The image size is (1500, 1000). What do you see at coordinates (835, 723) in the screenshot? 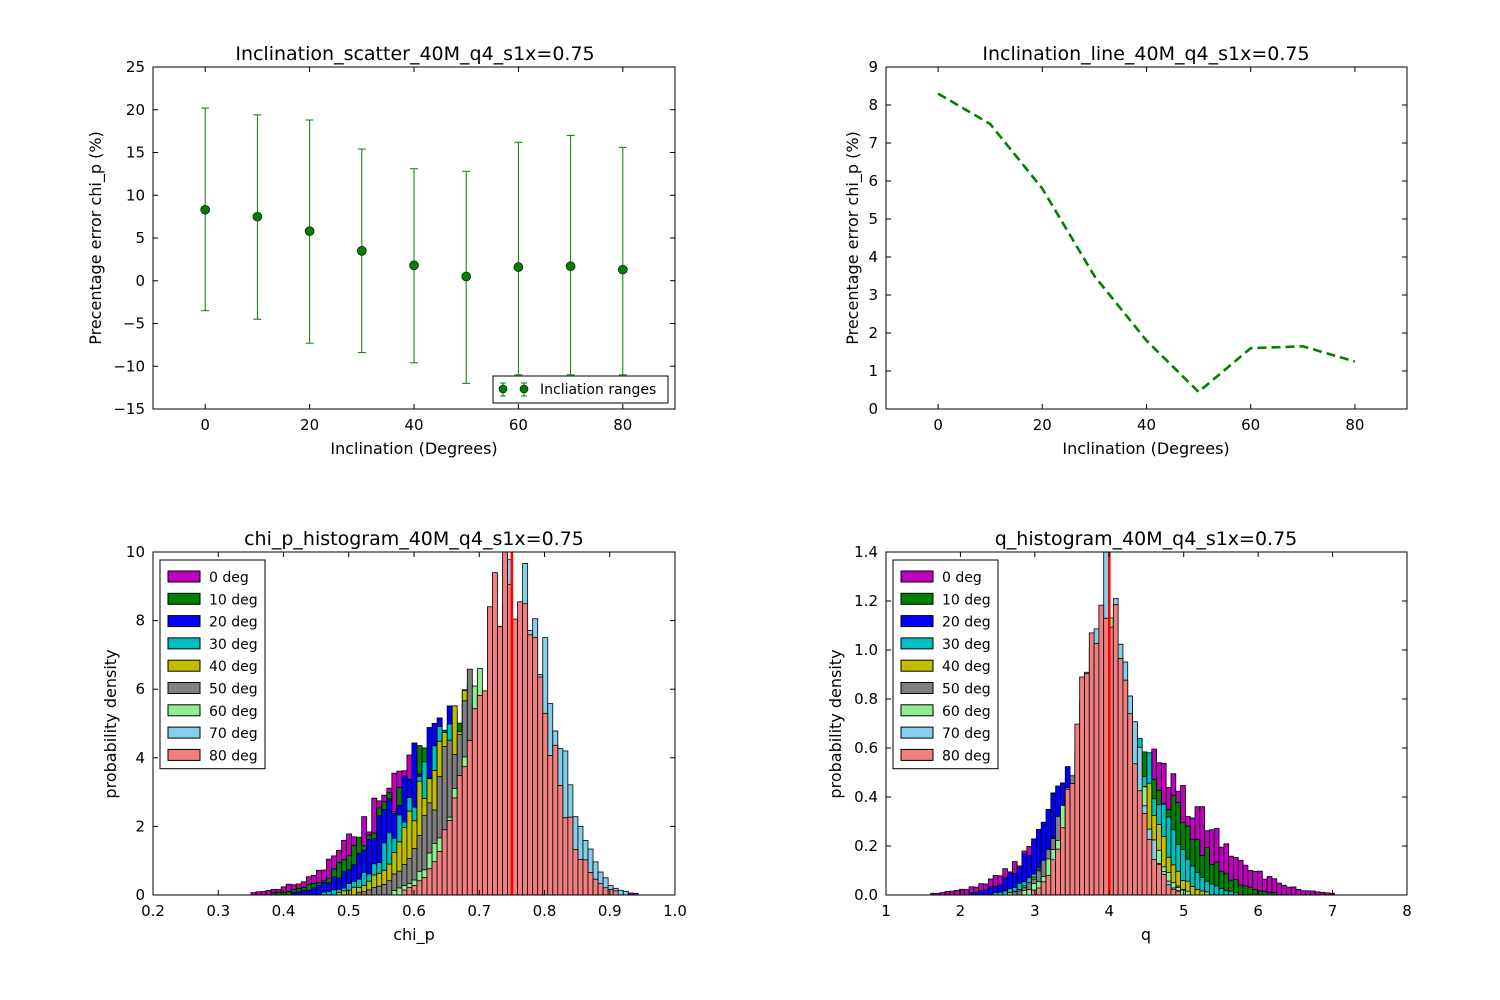
I see `q-histogram-y-axis-label: probability density` at bounding box center [835, 723].